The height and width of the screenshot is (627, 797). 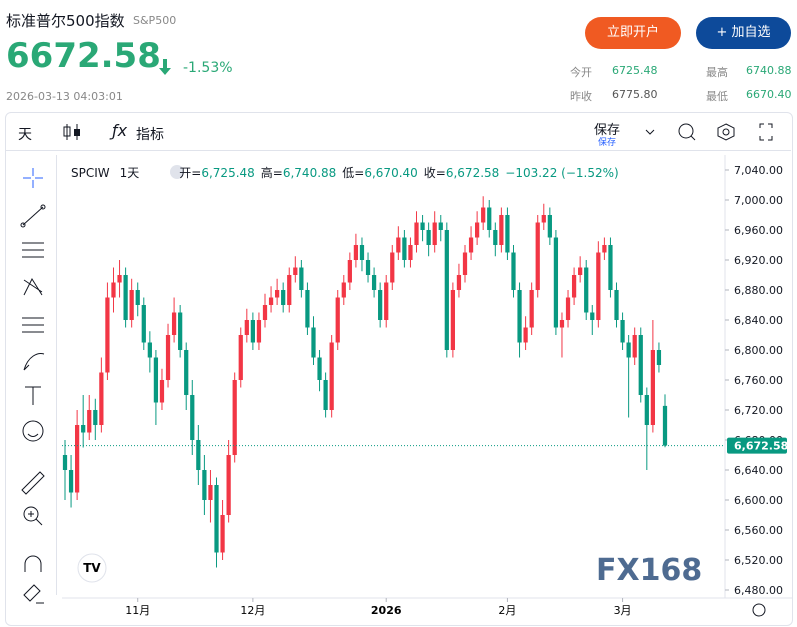 What do you see at coordinates (743, 33) in the screenshot?
I see `add-watch-button: + 加自选` at bounding box center [743, 33].